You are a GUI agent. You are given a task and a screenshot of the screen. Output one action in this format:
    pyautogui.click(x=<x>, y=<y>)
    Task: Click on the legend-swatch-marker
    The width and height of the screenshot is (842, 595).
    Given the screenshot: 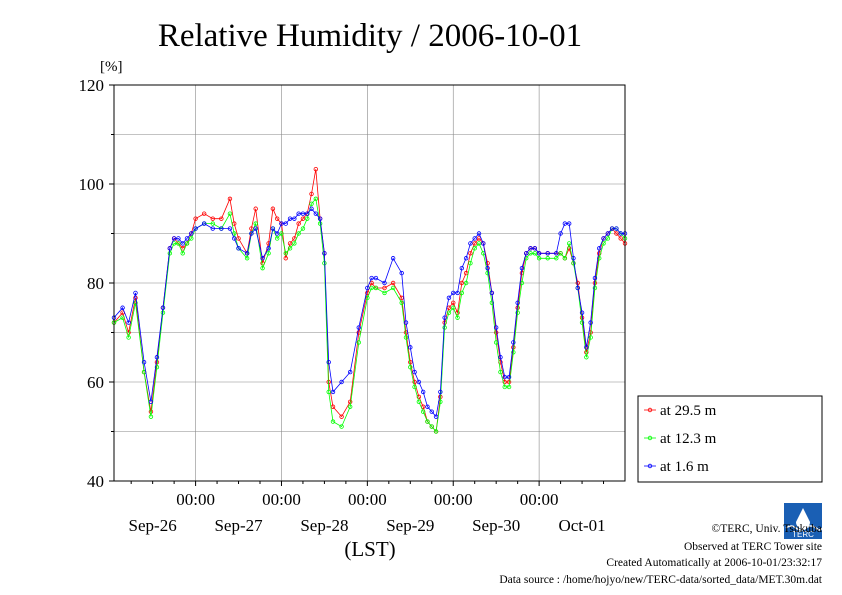 What is the action you would take?
    pyautogui.click(x=650, y=466)
    